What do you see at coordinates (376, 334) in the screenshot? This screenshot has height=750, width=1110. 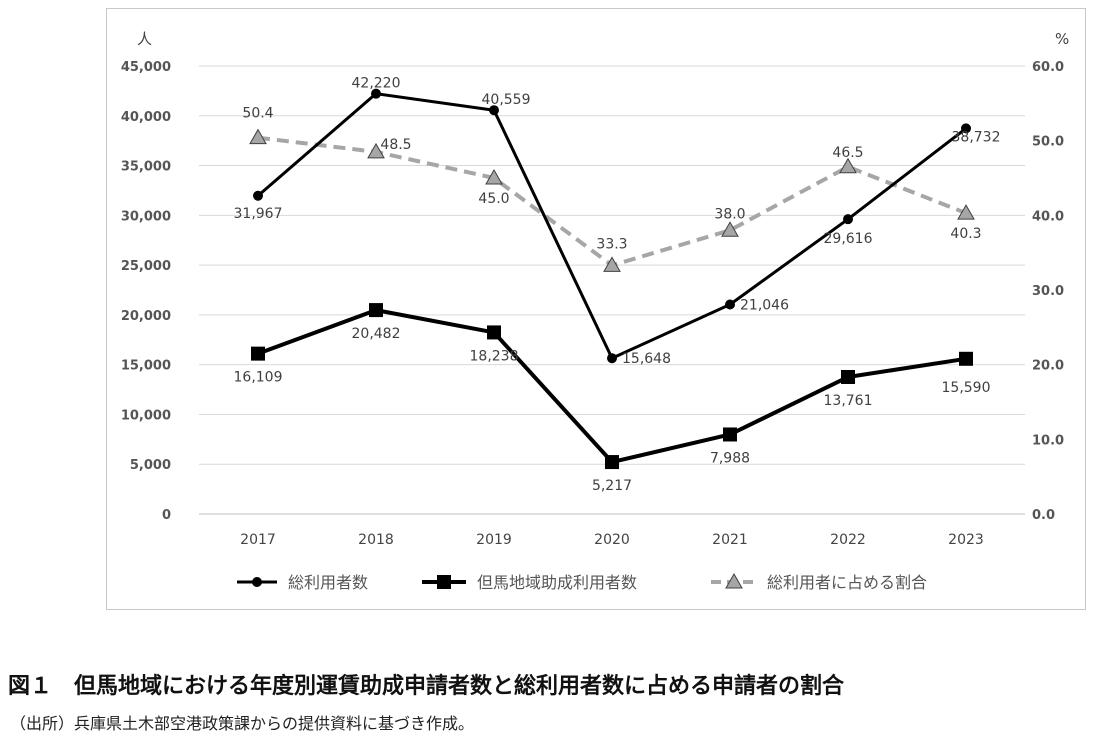 I see `tajima-users-label: 20,482` at bounding box center [376, 334].